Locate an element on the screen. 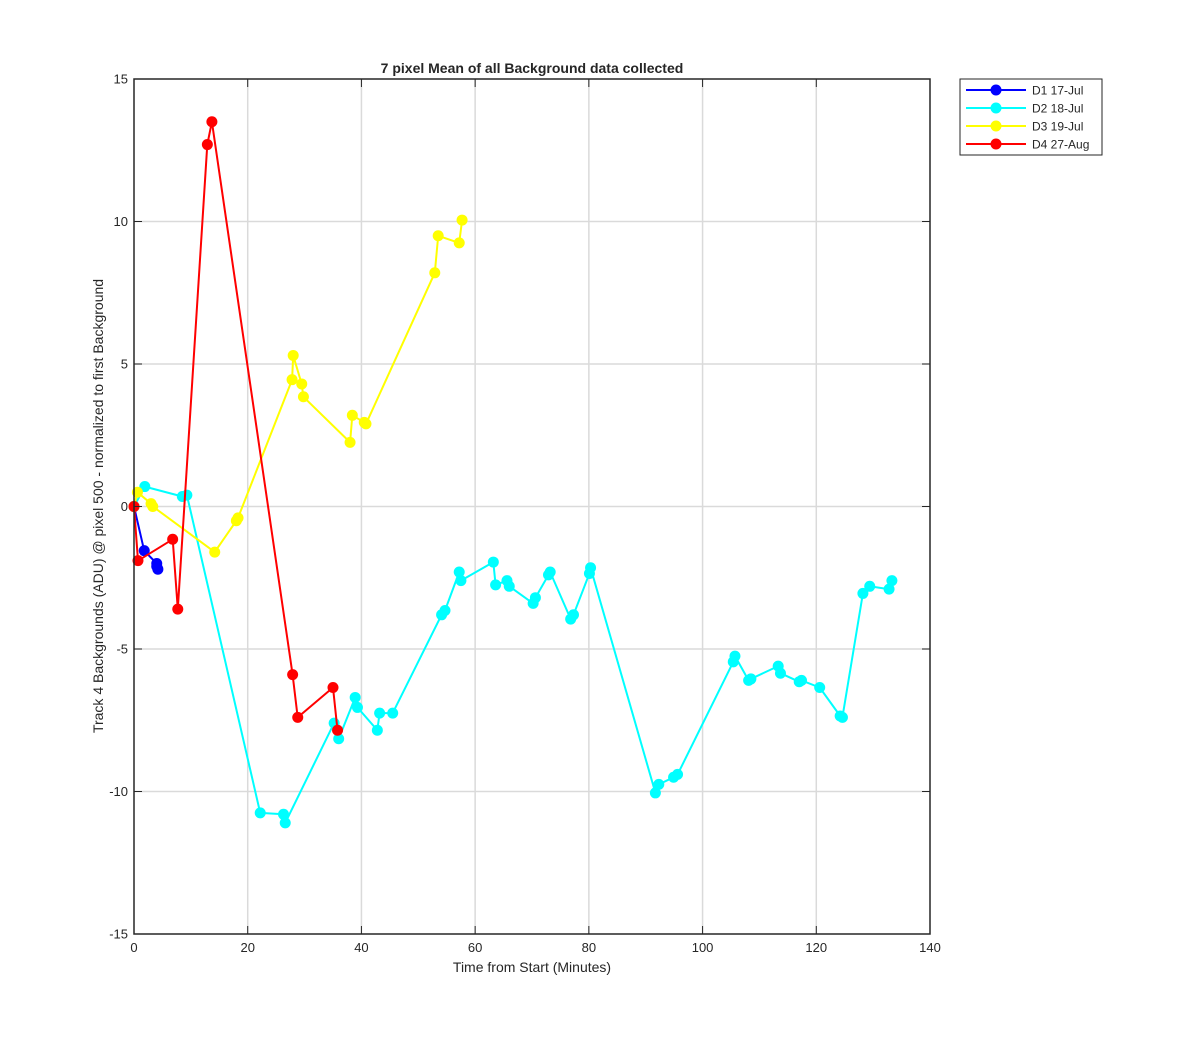 The width and height of the screenshot is (1200, 1050). legend-box is located at coordinates (1031, 117).